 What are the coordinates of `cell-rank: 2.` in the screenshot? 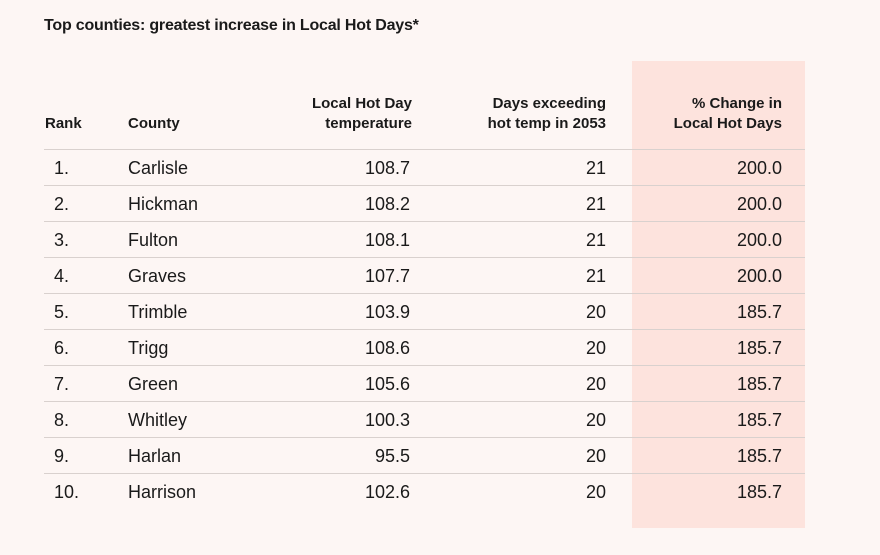 It's located at (62, 204).